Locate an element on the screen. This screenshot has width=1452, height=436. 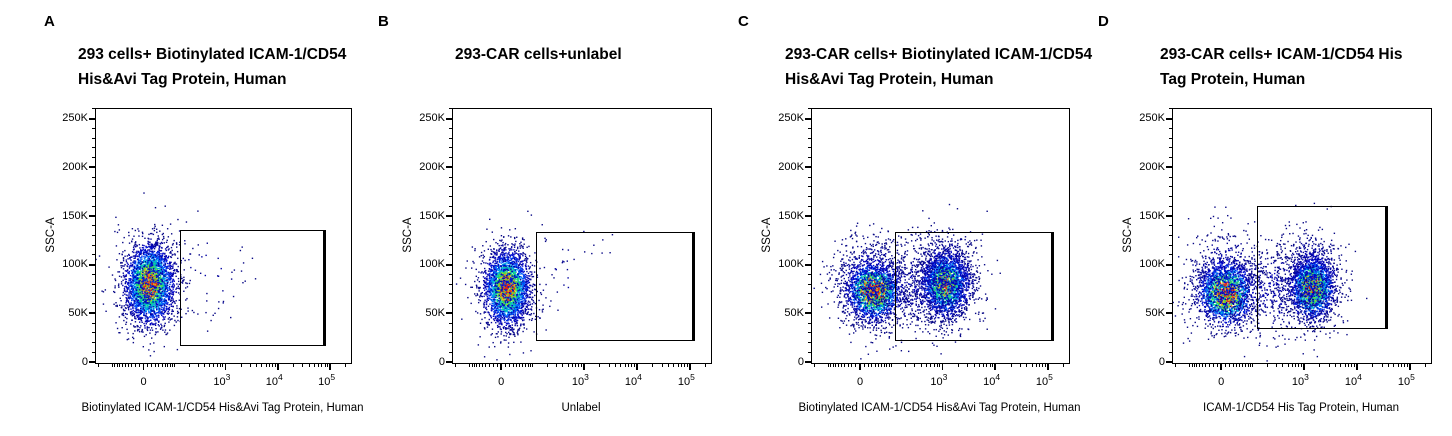
panel-letter: A is located at coordinates (49, 21).